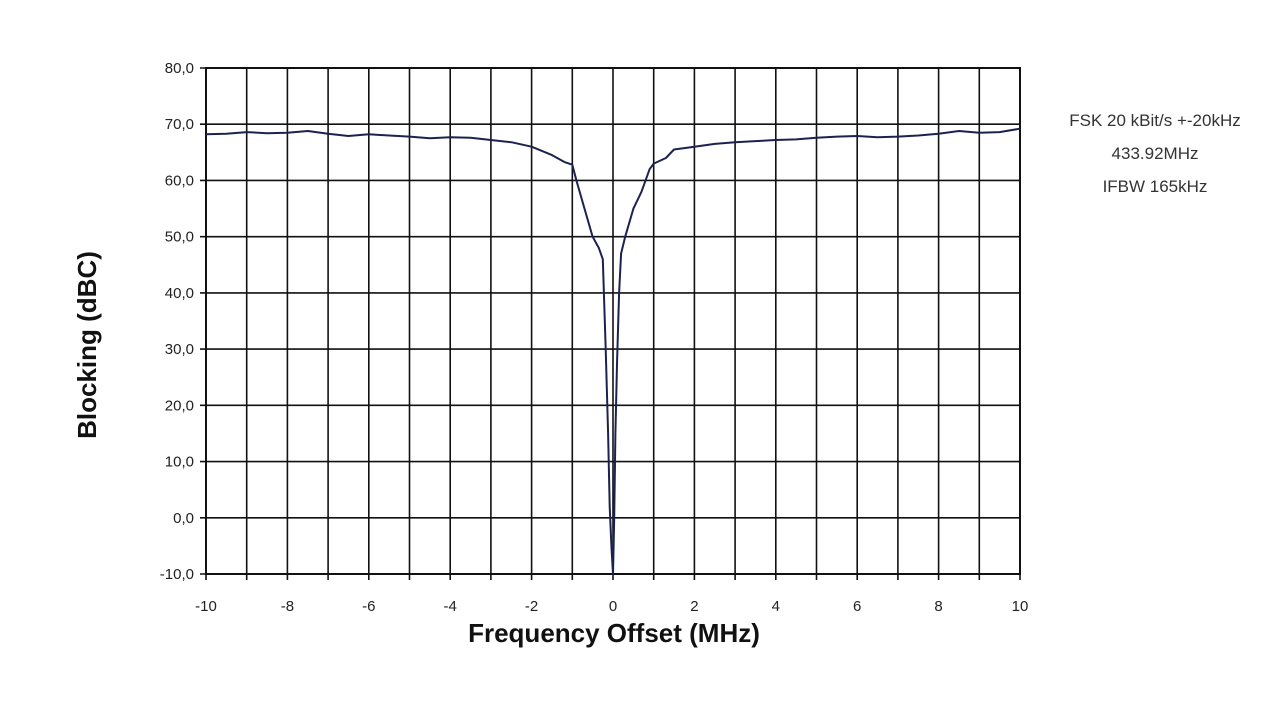  What do you see at coordinates (177, 574) in the screenshot?
I see `y-tick-label: -10,0` at bounding box center [177, 574].